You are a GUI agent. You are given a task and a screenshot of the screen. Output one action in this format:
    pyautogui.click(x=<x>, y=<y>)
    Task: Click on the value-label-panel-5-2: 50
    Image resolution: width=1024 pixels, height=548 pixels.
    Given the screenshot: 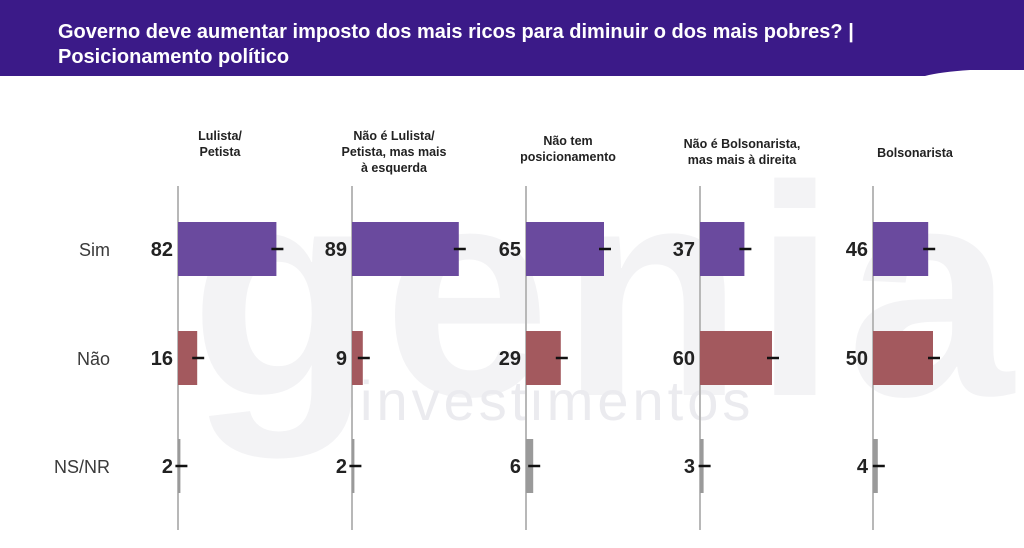 What is the action you would take?
    pyautogui.click(x=857, y=359)
    